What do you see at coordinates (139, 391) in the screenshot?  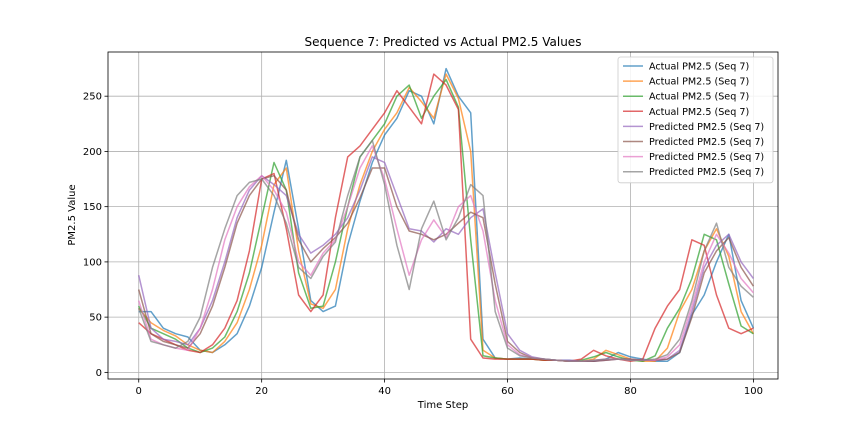 I see `x-tick-label: 0` at bounding box center [139, 391].